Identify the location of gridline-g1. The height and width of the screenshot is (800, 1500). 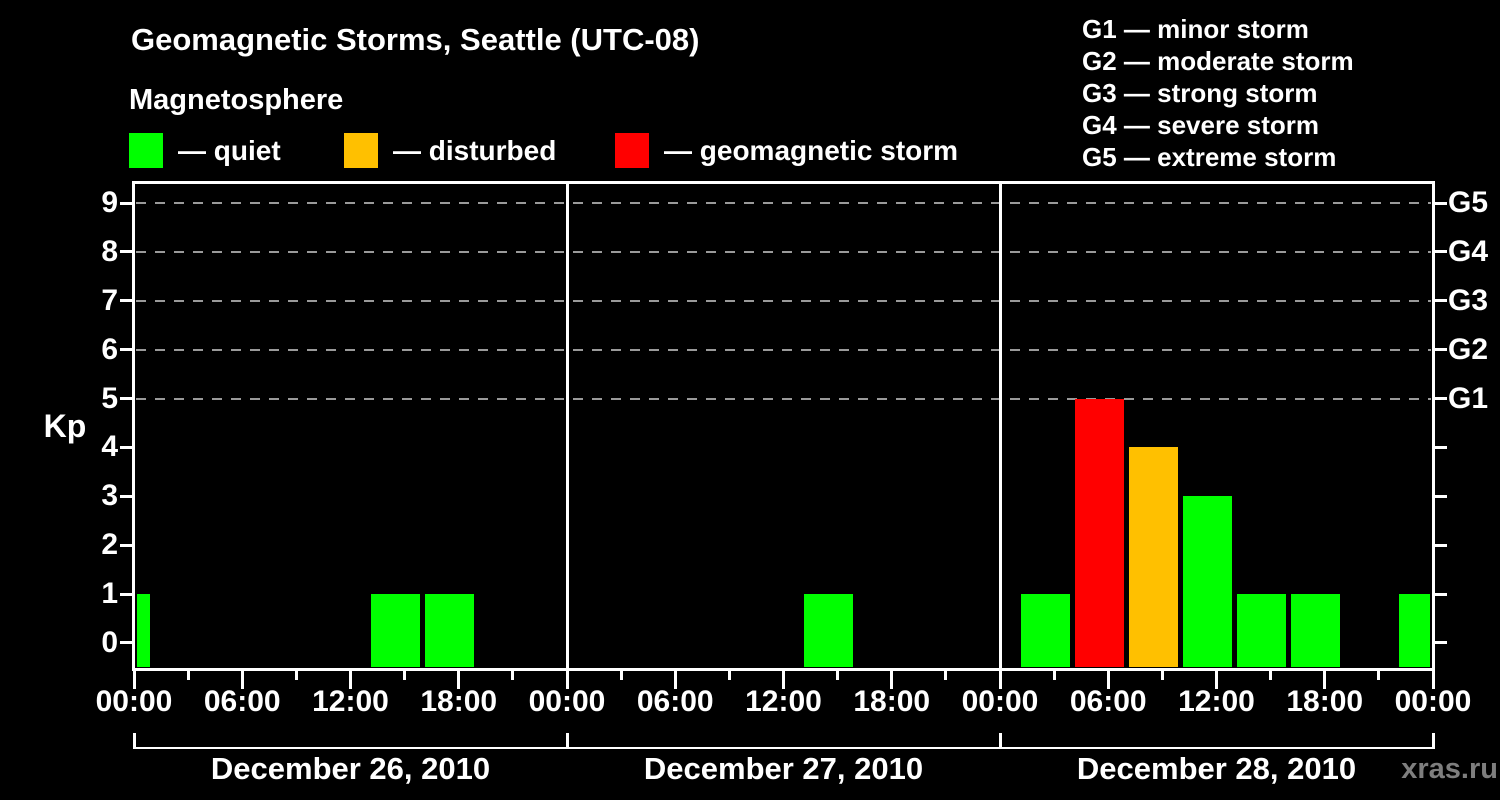
(783, 398).